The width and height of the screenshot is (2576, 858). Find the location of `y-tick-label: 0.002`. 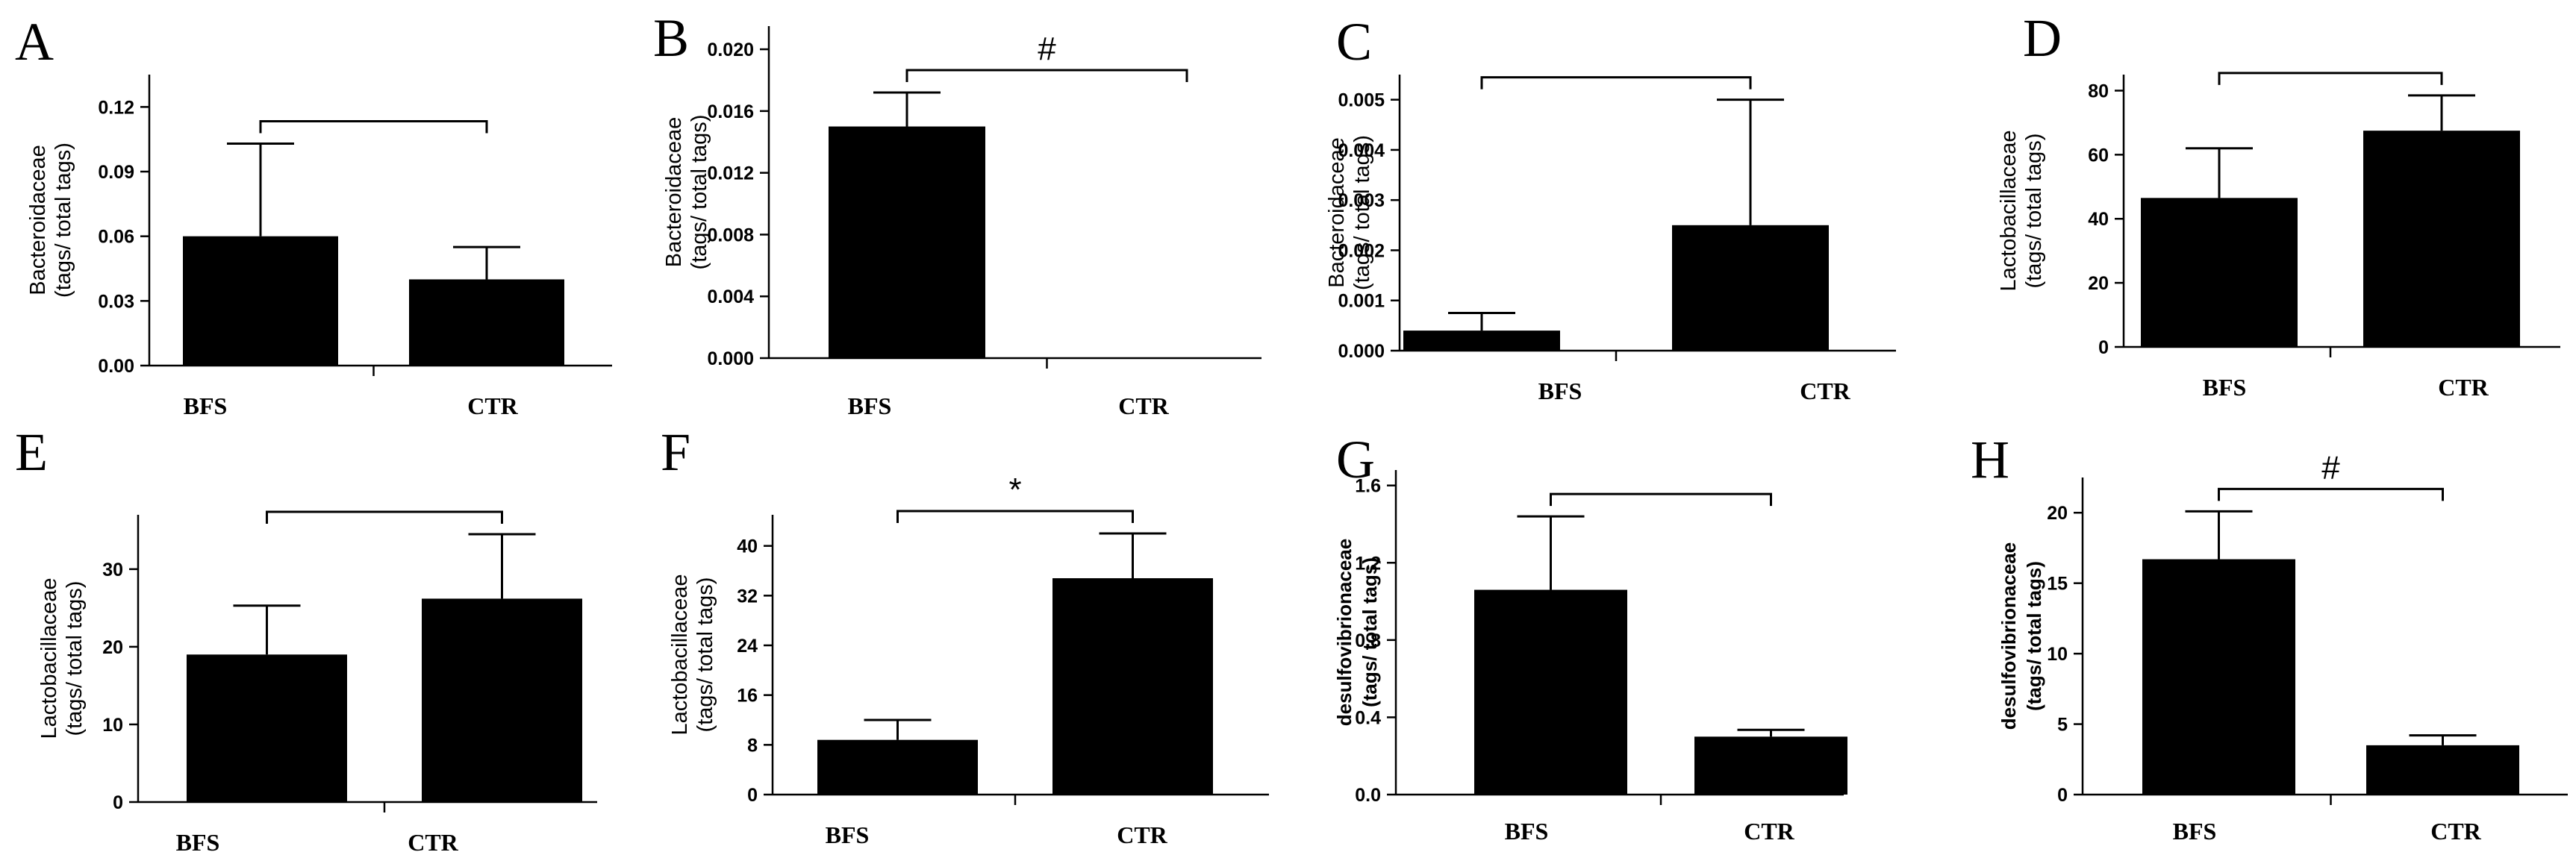

y-tick-label: 0.002 is located at coordinates (1361, 251).